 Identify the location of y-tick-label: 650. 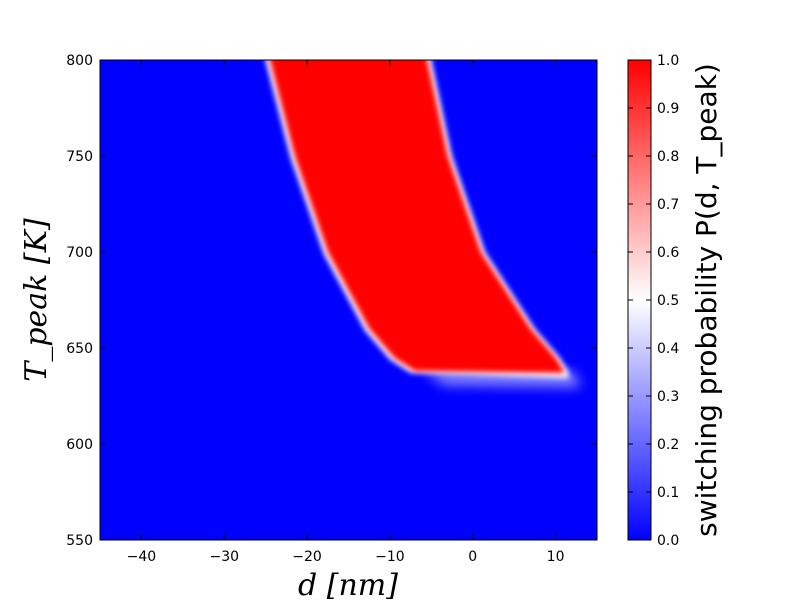
(79, 349).